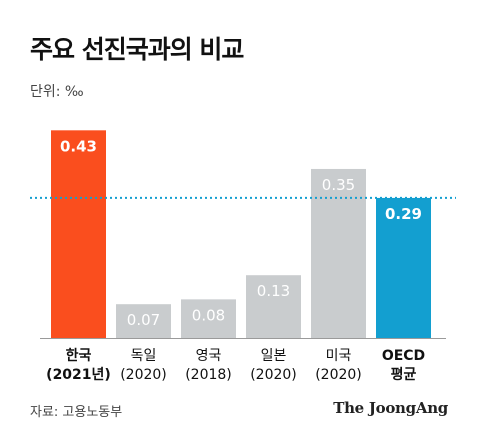  I want to click on category-label-1: 독일, so click(144, 356).